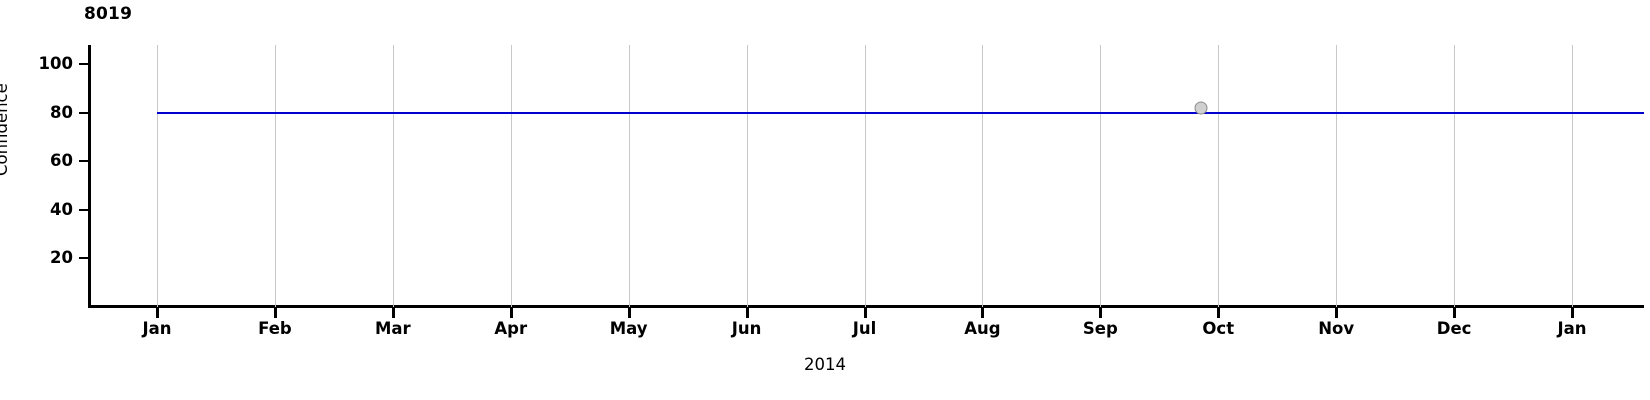 The width and height of the screenshot is (1650, 400). I want to click on chart-title: 8019, so click(108, 14).